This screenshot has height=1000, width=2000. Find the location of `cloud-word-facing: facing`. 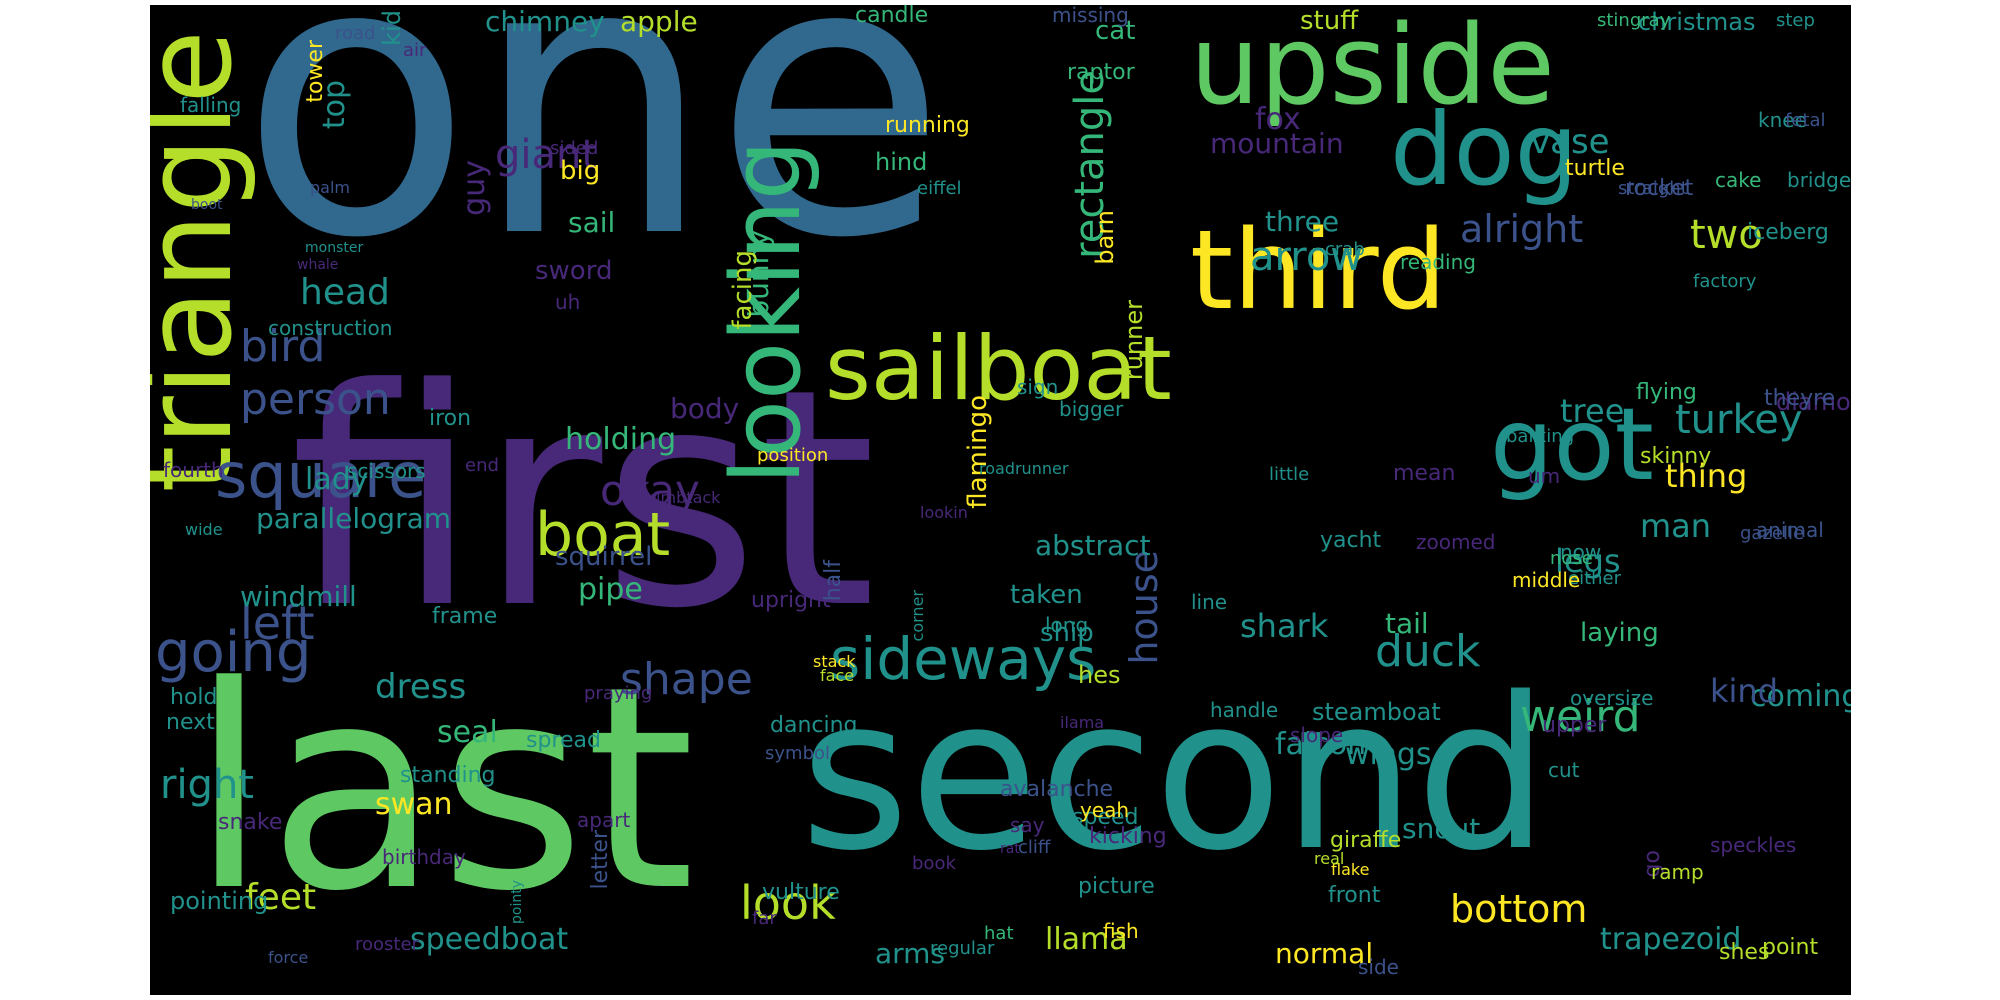

cloud-word-facing: facing is located at coordinates (743, 290).